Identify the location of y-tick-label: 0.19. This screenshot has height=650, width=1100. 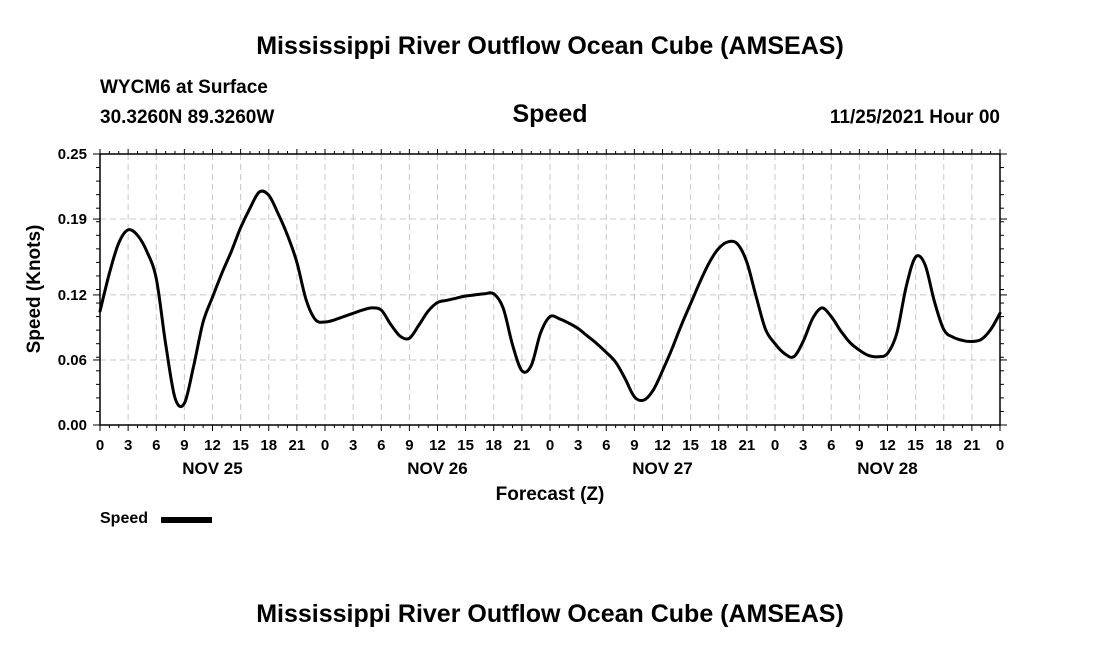
(72, 219).